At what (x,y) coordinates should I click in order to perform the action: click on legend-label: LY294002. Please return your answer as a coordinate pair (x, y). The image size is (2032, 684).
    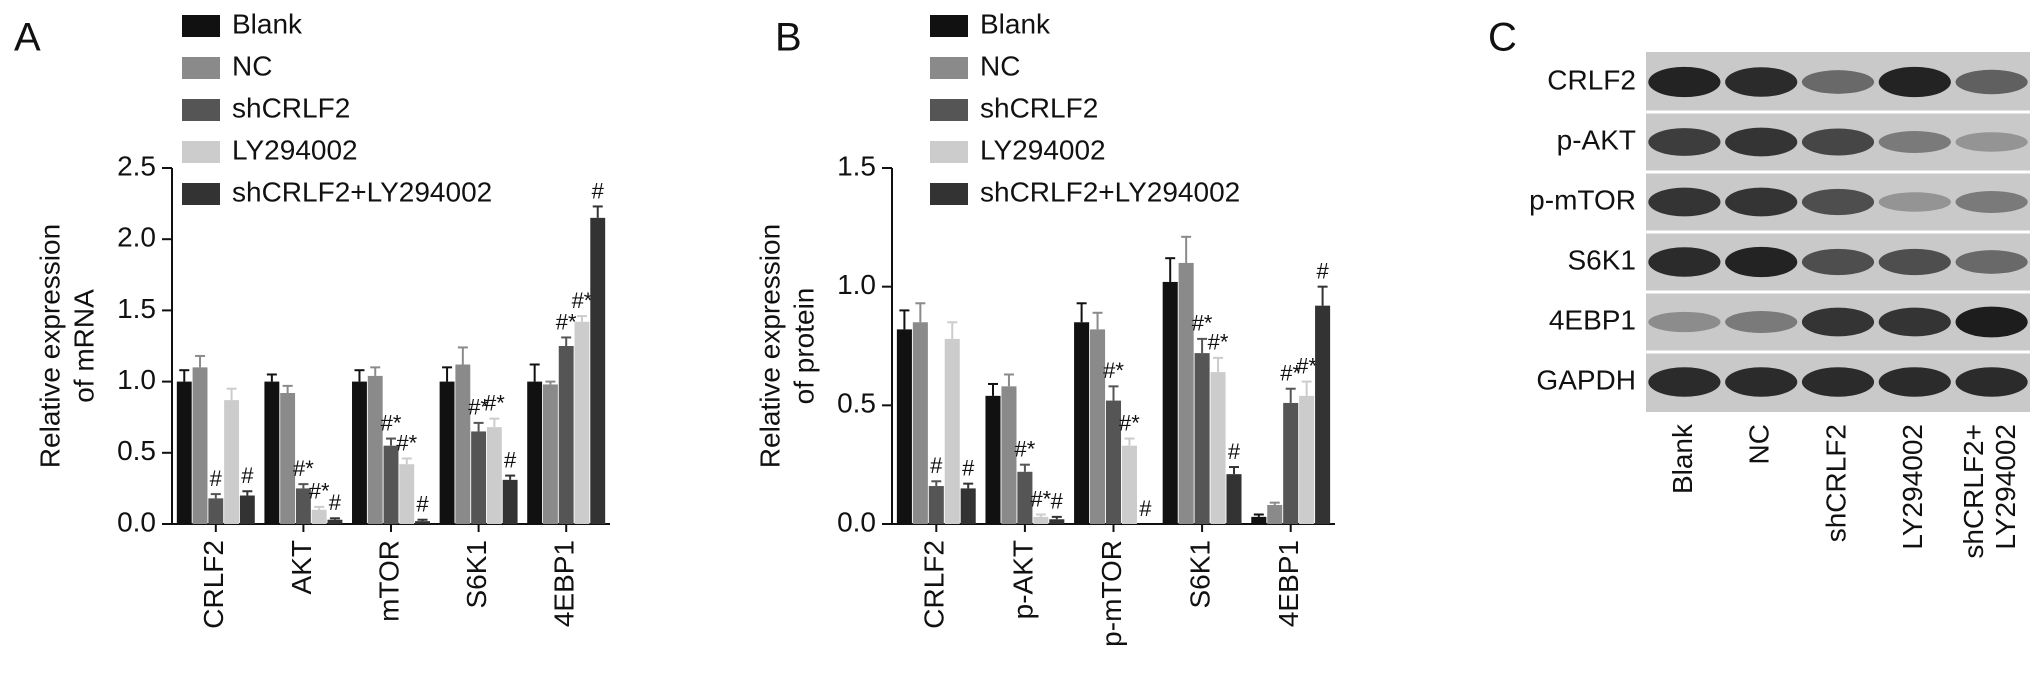
    Looking at the image, I should click on (1043, 149).